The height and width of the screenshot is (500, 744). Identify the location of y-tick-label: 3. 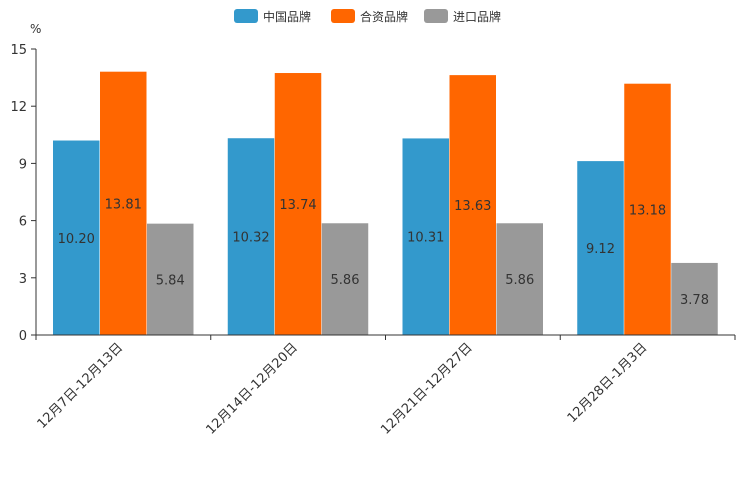
(23, 279).